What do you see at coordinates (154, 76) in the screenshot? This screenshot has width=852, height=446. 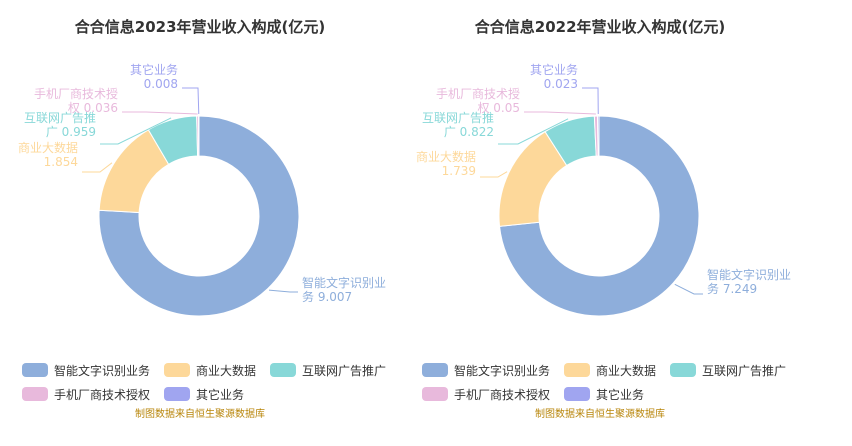 I see `slice-label: 其它业务 0.008` at bounding box center [154, 76].